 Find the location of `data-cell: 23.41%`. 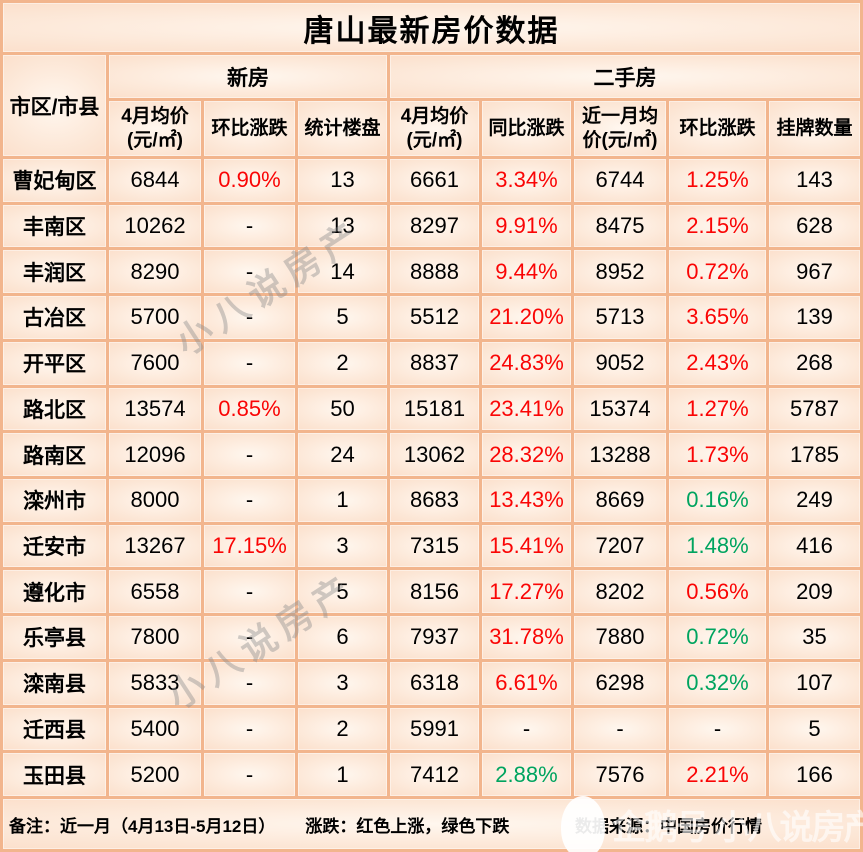

data-cell: 23.41% is located at coordinates (526, 409).